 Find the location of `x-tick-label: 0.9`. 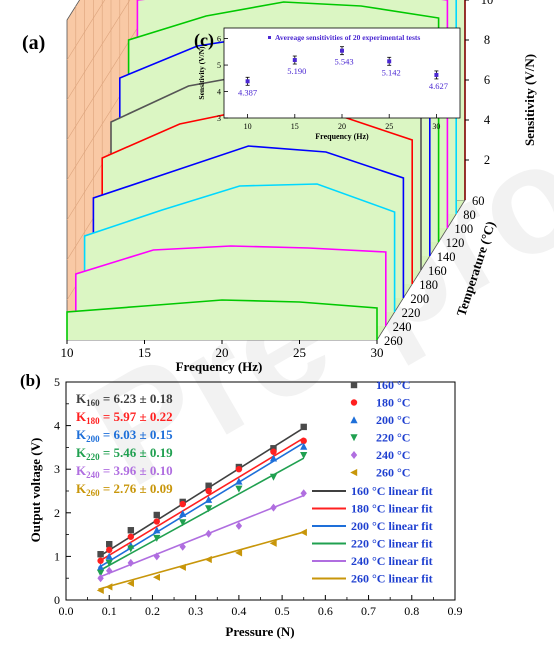

x-tick-label: 0.9 is located at coordinates (455, 611).